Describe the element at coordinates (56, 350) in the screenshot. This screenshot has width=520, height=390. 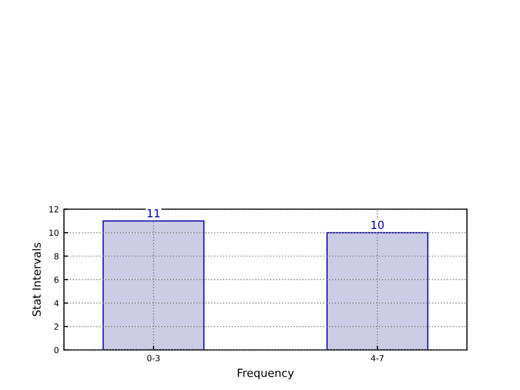
I see `y-tick-label: 0` at that location.